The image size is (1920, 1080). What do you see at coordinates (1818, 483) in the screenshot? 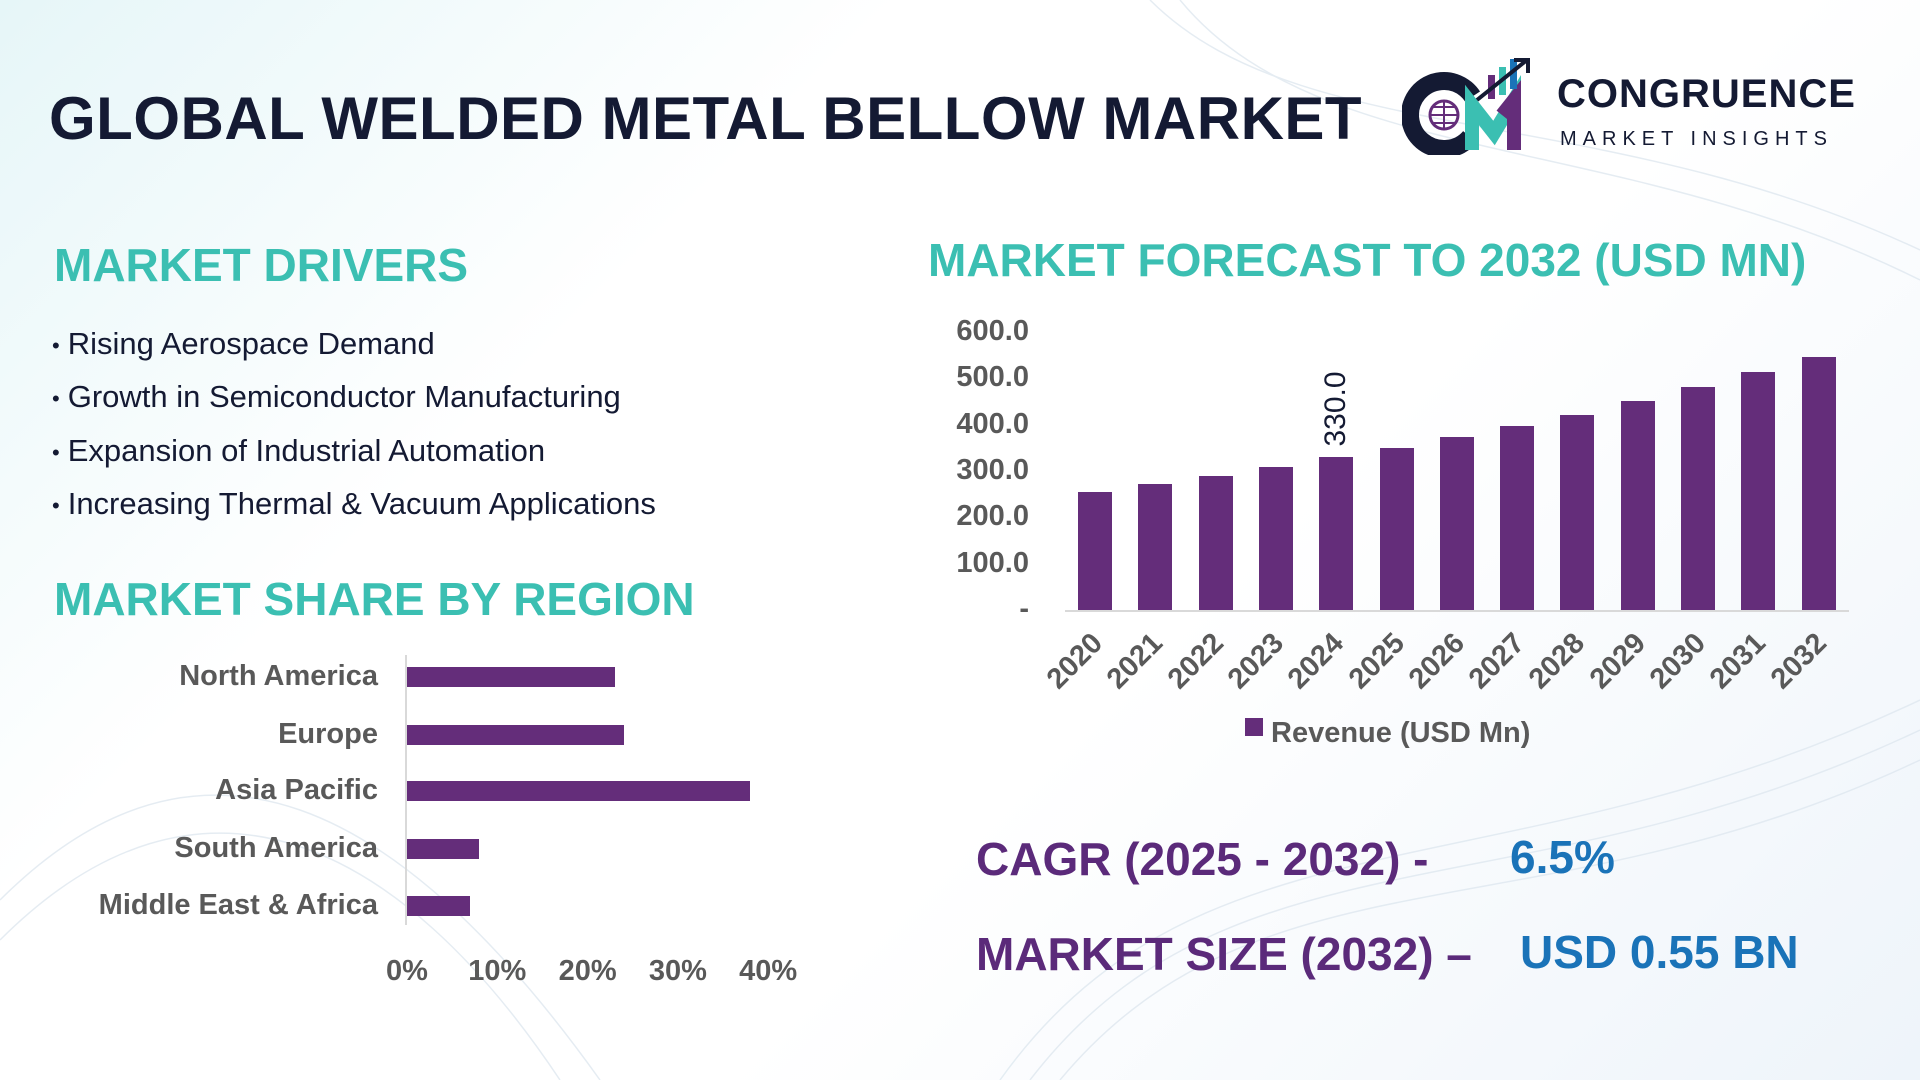
I see `bar-2032` at bounding box center [1818, 483].